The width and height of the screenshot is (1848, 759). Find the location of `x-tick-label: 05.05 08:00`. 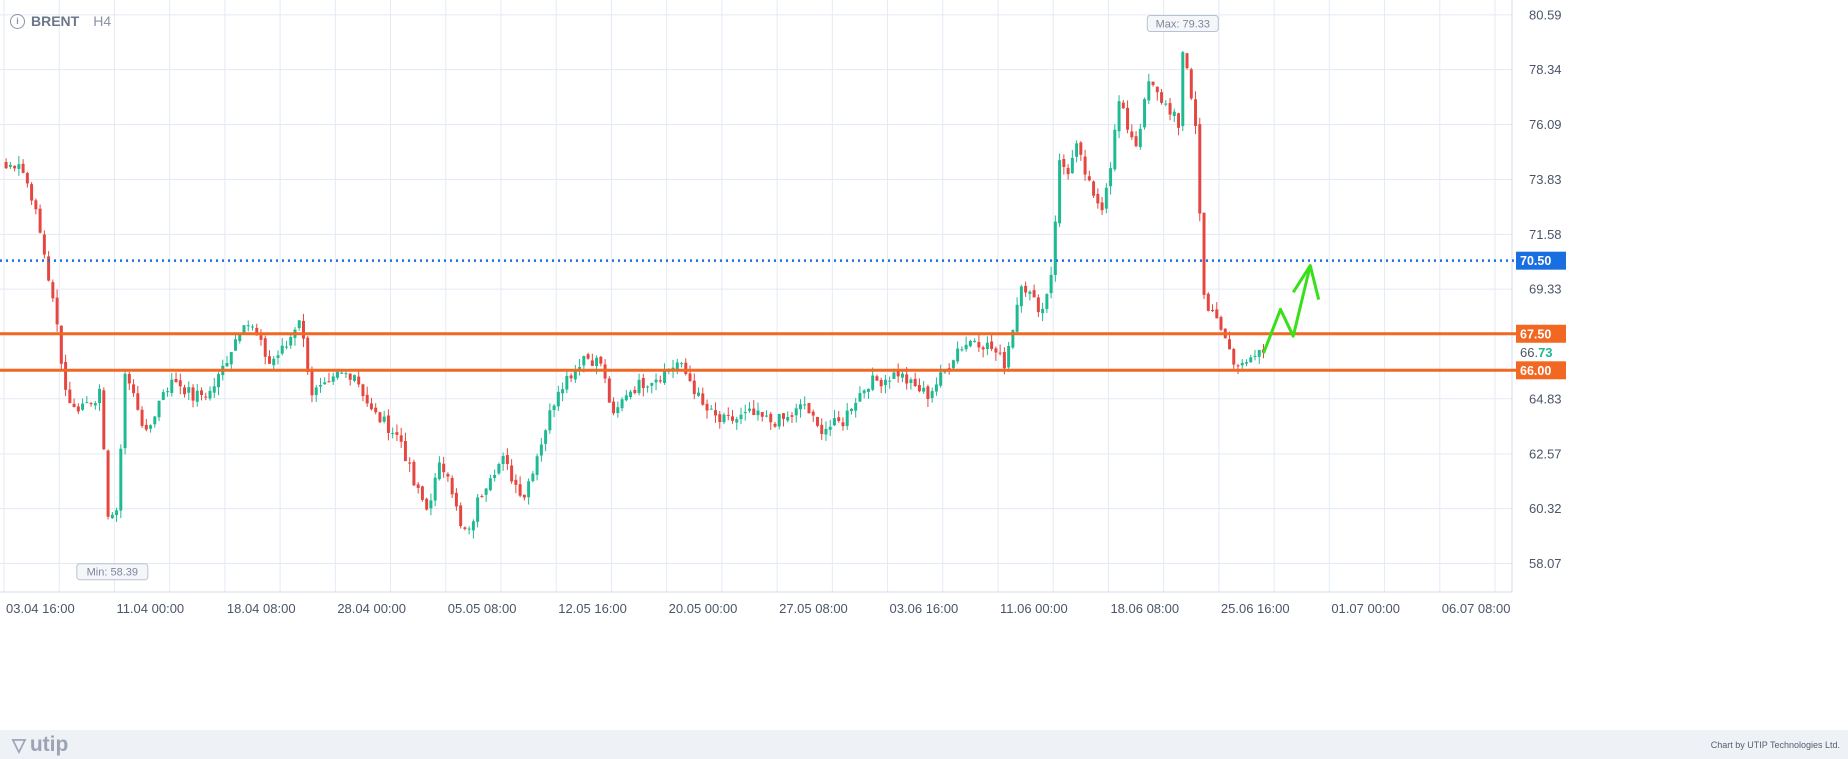

x-tick-label: 05.05 08:00 is located at coordinates (482, 608).